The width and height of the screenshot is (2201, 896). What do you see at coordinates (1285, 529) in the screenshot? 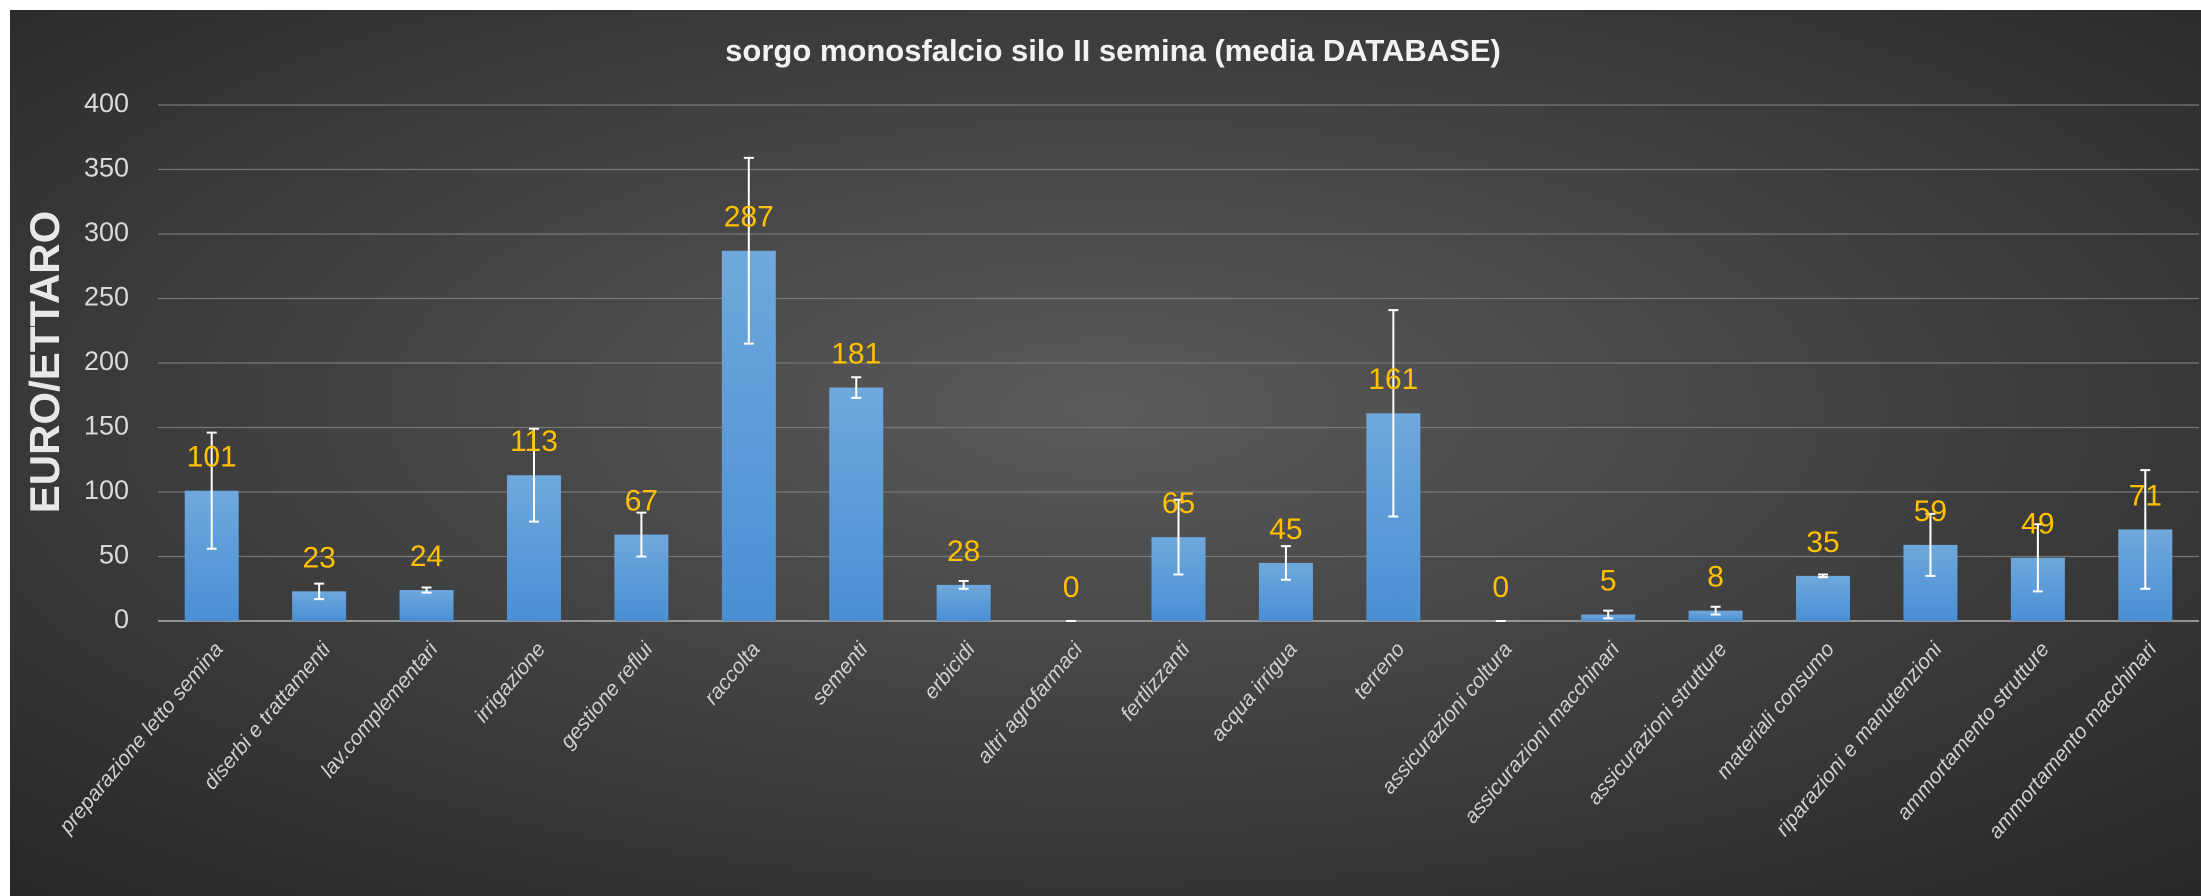
I see `value-label: 45` at bounding box center [1285, 529].